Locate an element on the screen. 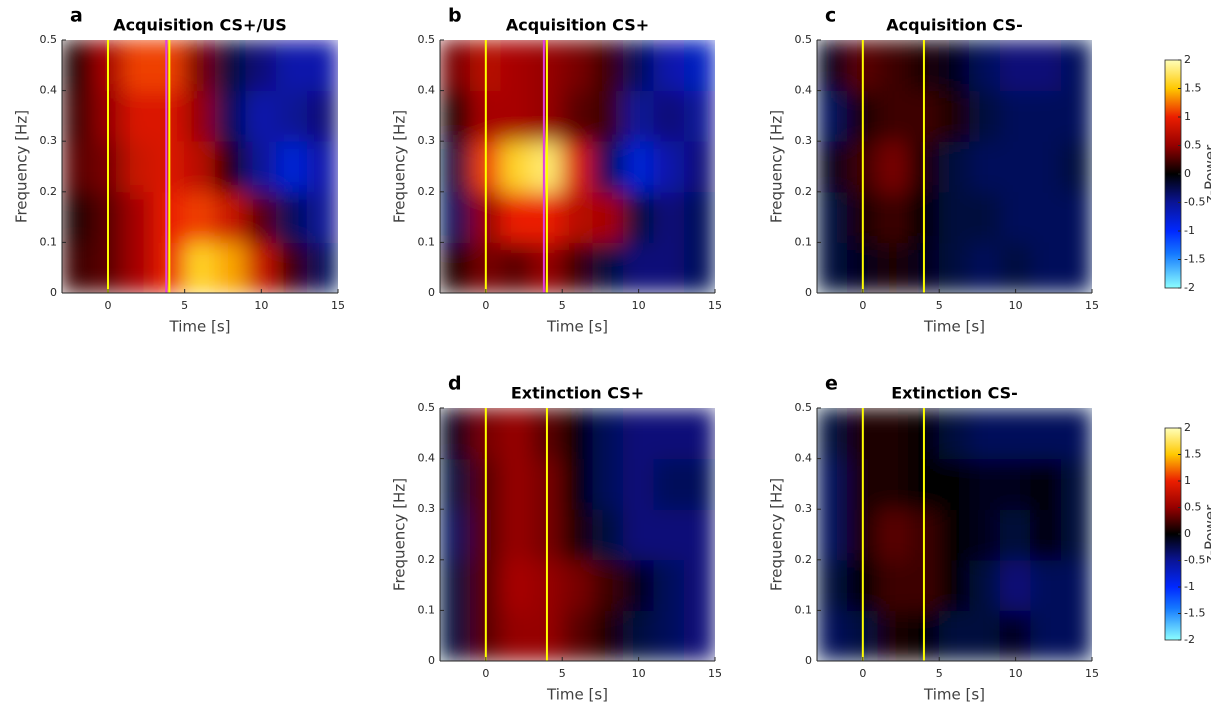 The width and height of the screenshot is (1211, 710). panel-label: a is located at coordinates (76, 16).